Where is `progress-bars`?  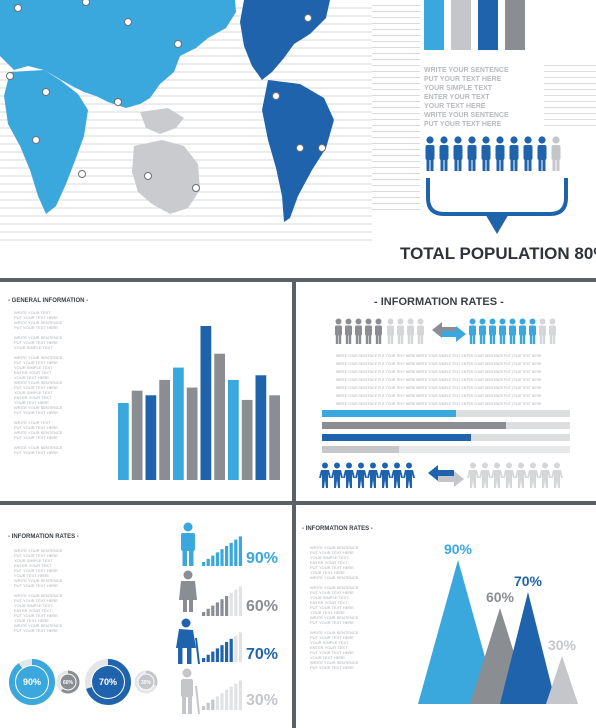
progress-bars is located at coordinates (446, 433).